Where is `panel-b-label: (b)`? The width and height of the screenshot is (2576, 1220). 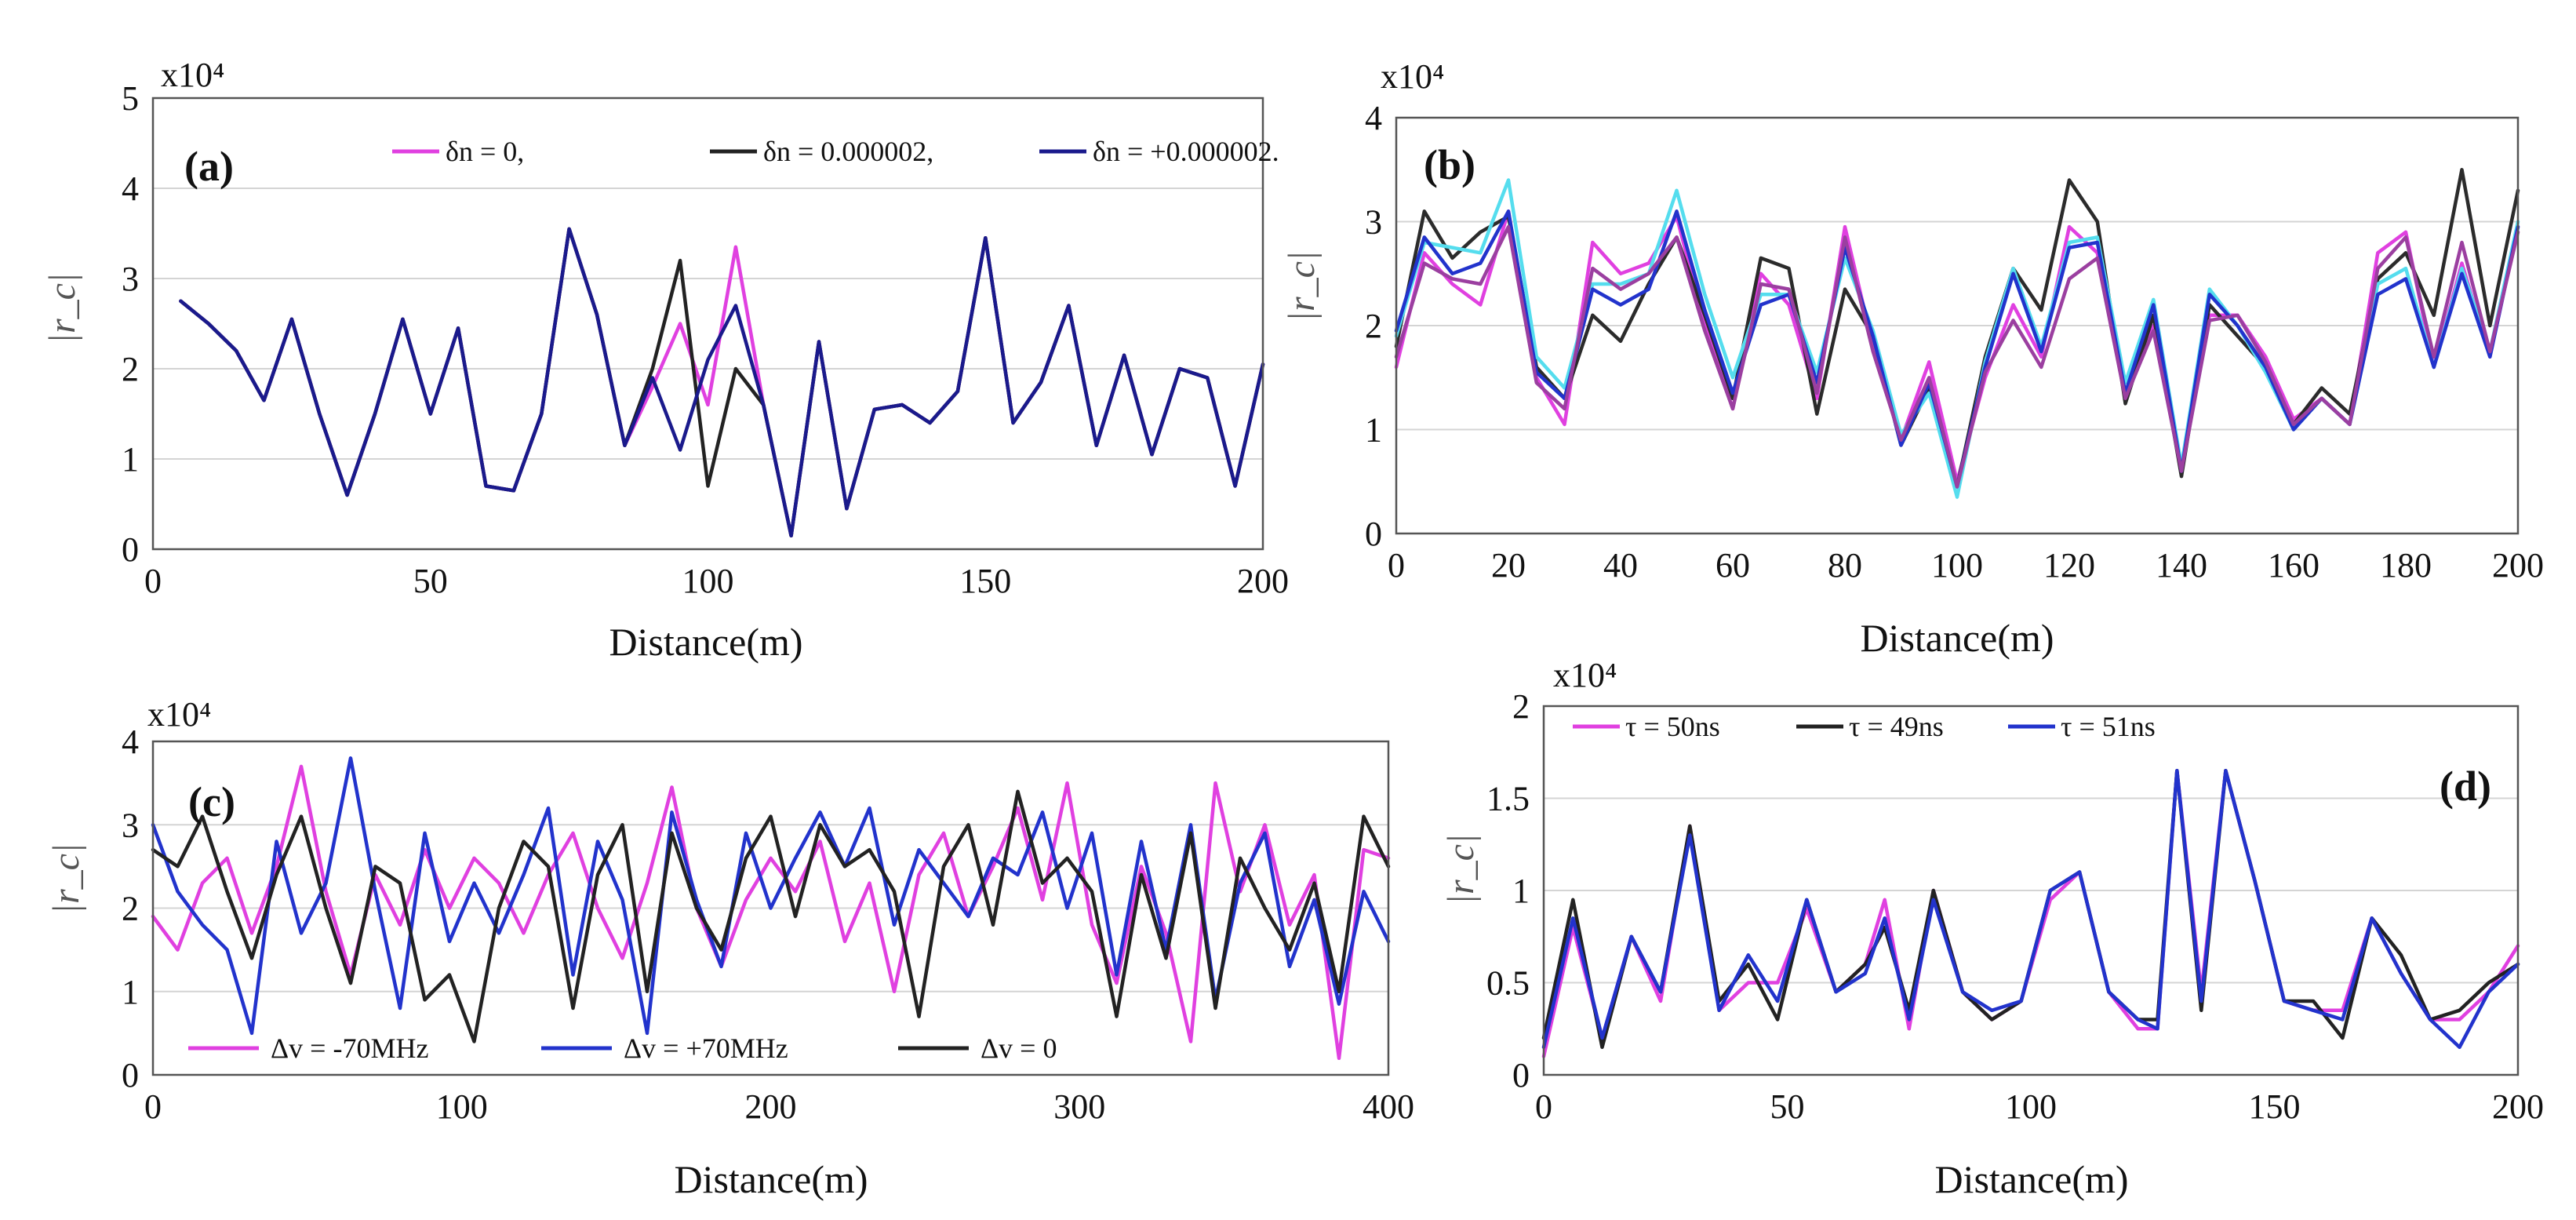
panel-b-label: (b) is located at coordinates (1449, 164).